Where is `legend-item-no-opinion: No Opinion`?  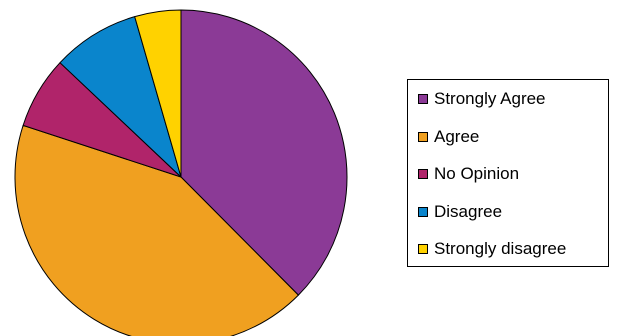
legend-item-no-opinion: No Opinion is located at coordinates (468, 174).